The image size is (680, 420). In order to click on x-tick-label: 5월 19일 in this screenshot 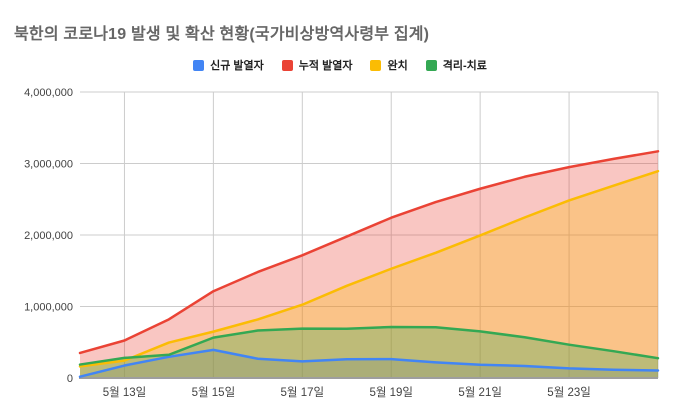, I will do `click(391, 392)`.